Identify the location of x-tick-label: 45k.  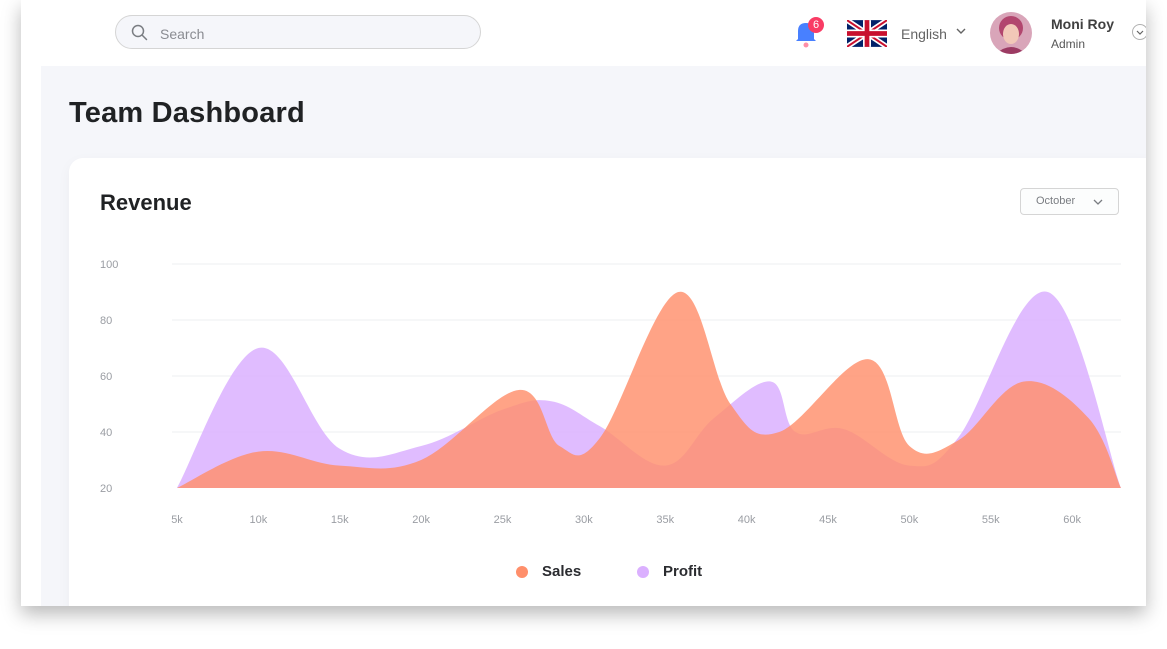
(828, 520).